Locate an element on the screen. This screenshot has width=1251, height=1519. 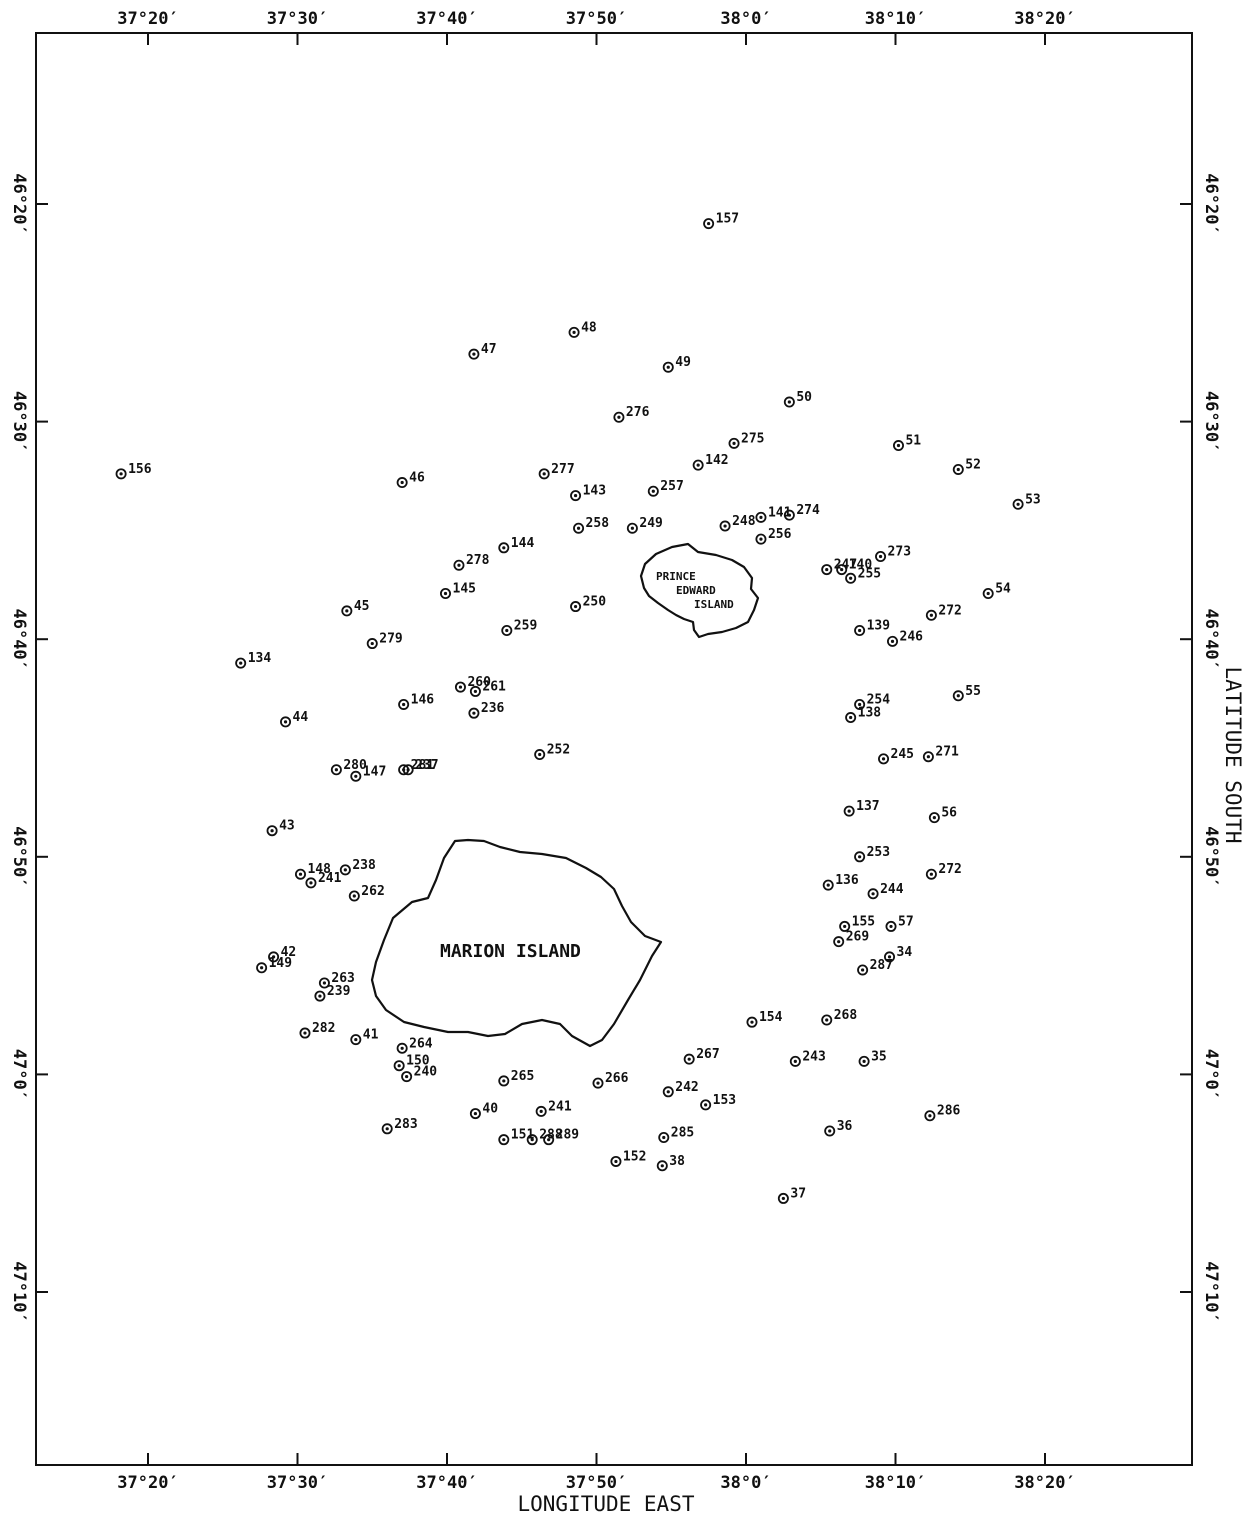
station-242: 242 is located at coordinates (680, 1089).